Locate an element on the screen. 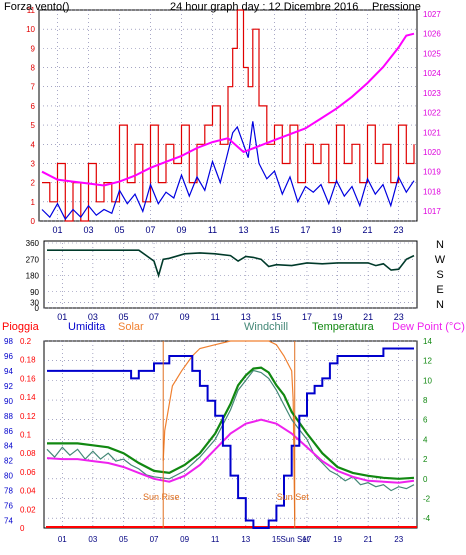  rain-tick-label: 0 is located at coordinates (22, 528).